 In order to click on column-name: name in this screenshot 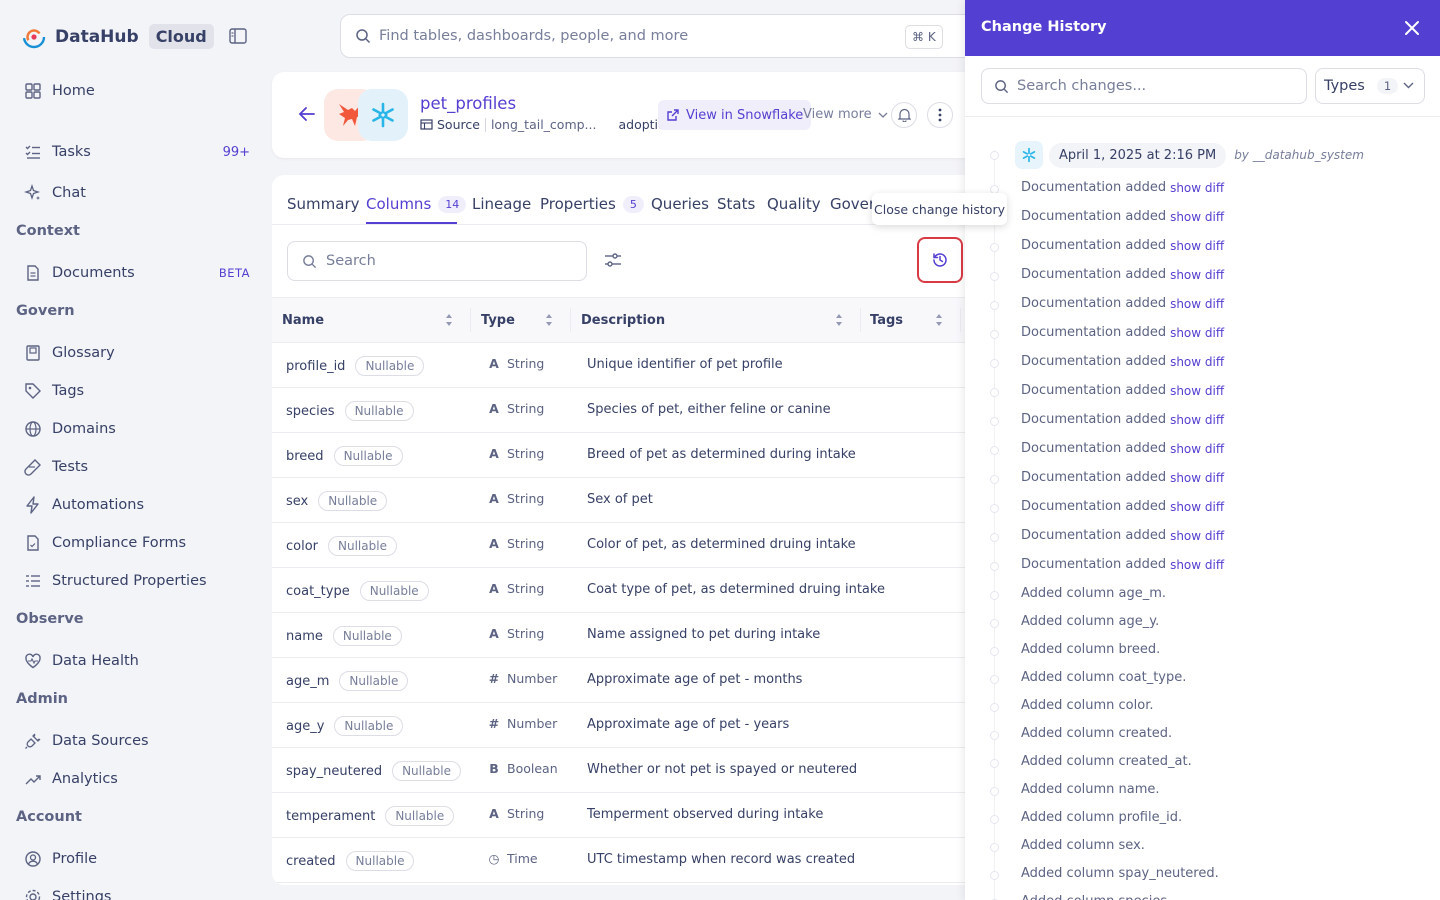, I will do `click(304, 636)`.